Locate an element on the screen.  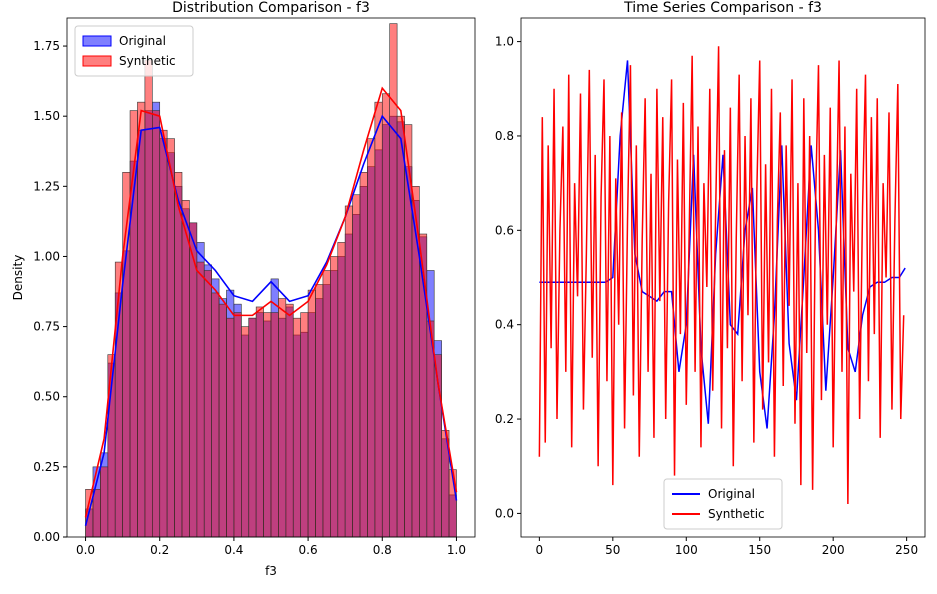
x-tick-label: 0.8 is located at coordinates (382, 550).